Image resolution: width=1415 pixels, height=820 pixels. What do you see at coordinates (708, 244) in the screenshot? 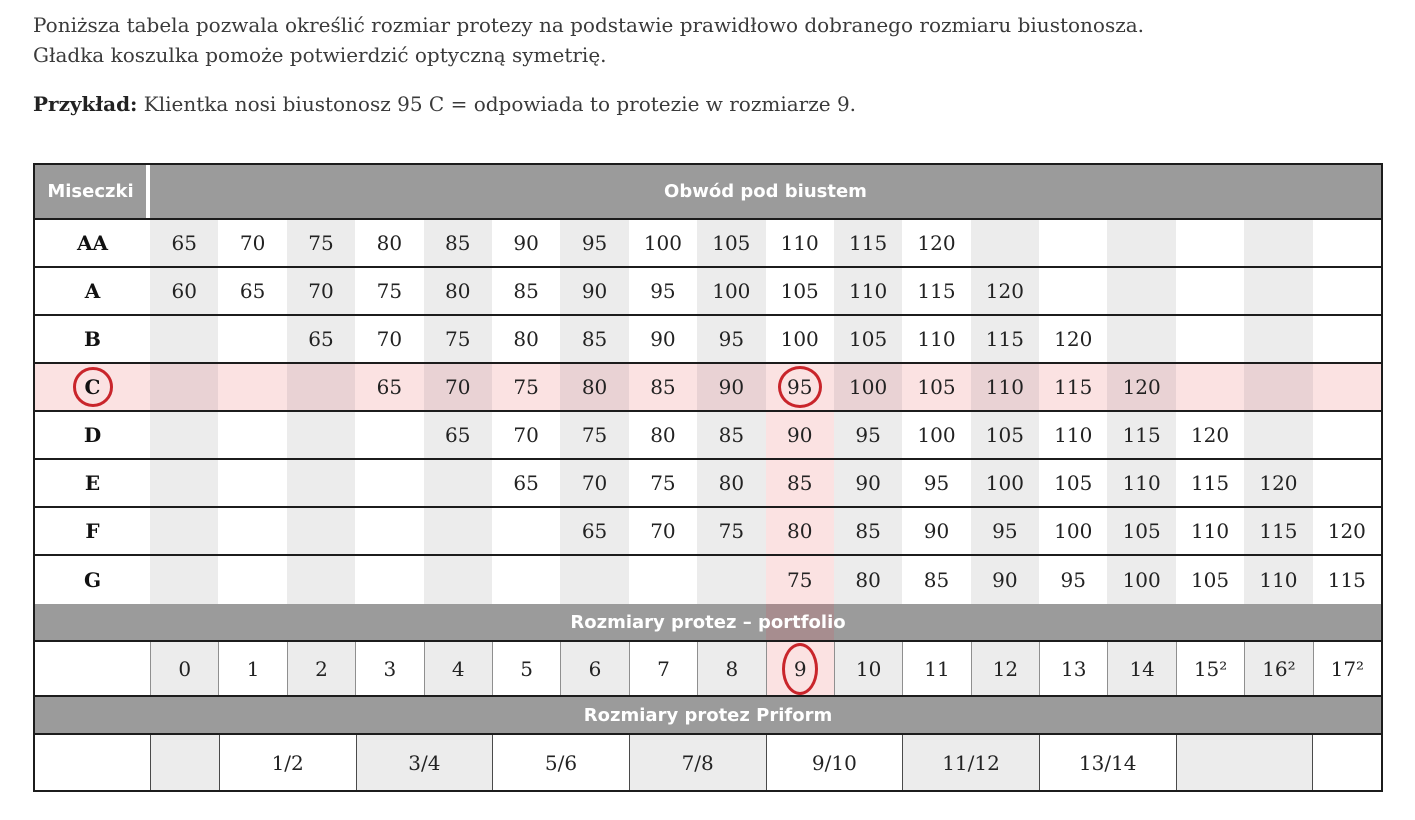
I see `cup-row-aa: AA 65 70 75 80 85 90 95 100 105 110 115 120` at bounding box center [708, 244].